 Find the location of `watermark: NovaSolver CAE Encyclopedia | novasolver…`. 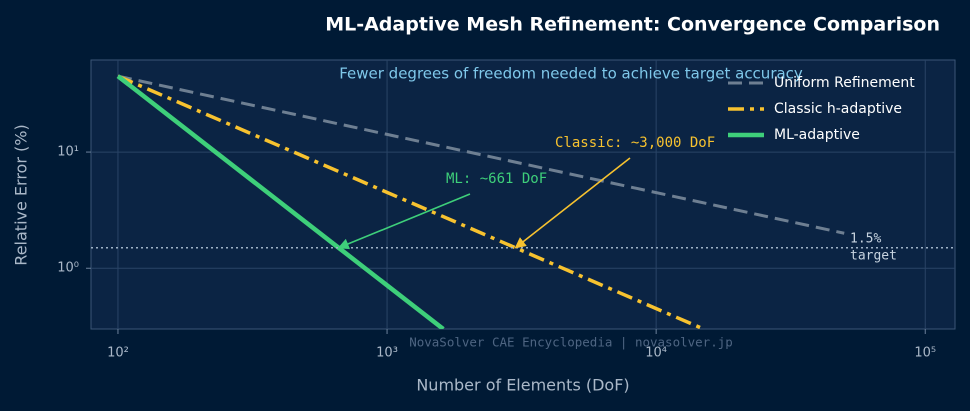

watermark: NovaSolver CAE Encyclopedia | novasolver… is located at coordinates (571, 342).